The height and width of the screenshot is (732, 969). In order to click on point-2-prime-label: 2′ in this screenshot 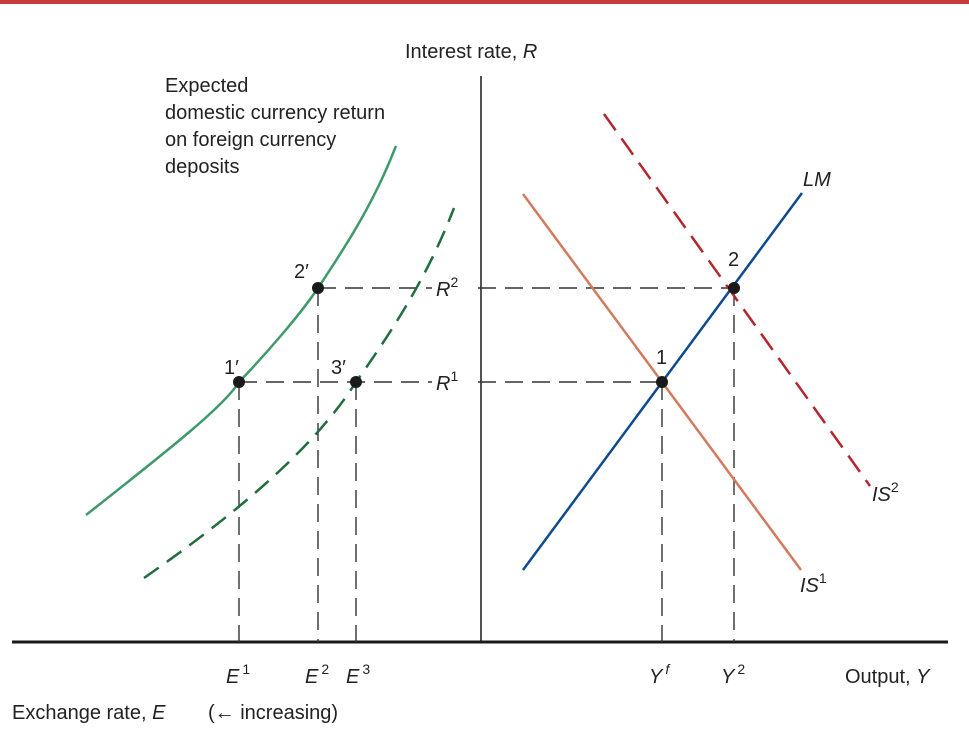, I will do `click(301, 272)`.